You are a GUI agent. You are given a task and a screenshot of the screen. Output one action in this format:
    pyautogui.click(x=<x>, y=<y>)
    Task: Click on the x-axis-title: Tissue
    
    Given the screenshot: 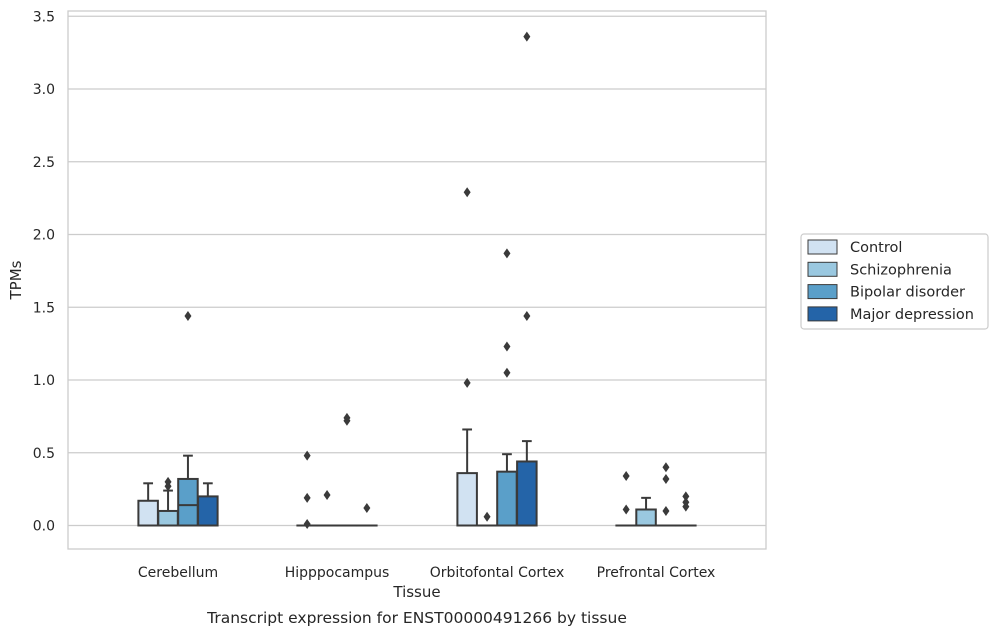 What is the action you would take?
    pyautogui.click(x=416, y=592)
    